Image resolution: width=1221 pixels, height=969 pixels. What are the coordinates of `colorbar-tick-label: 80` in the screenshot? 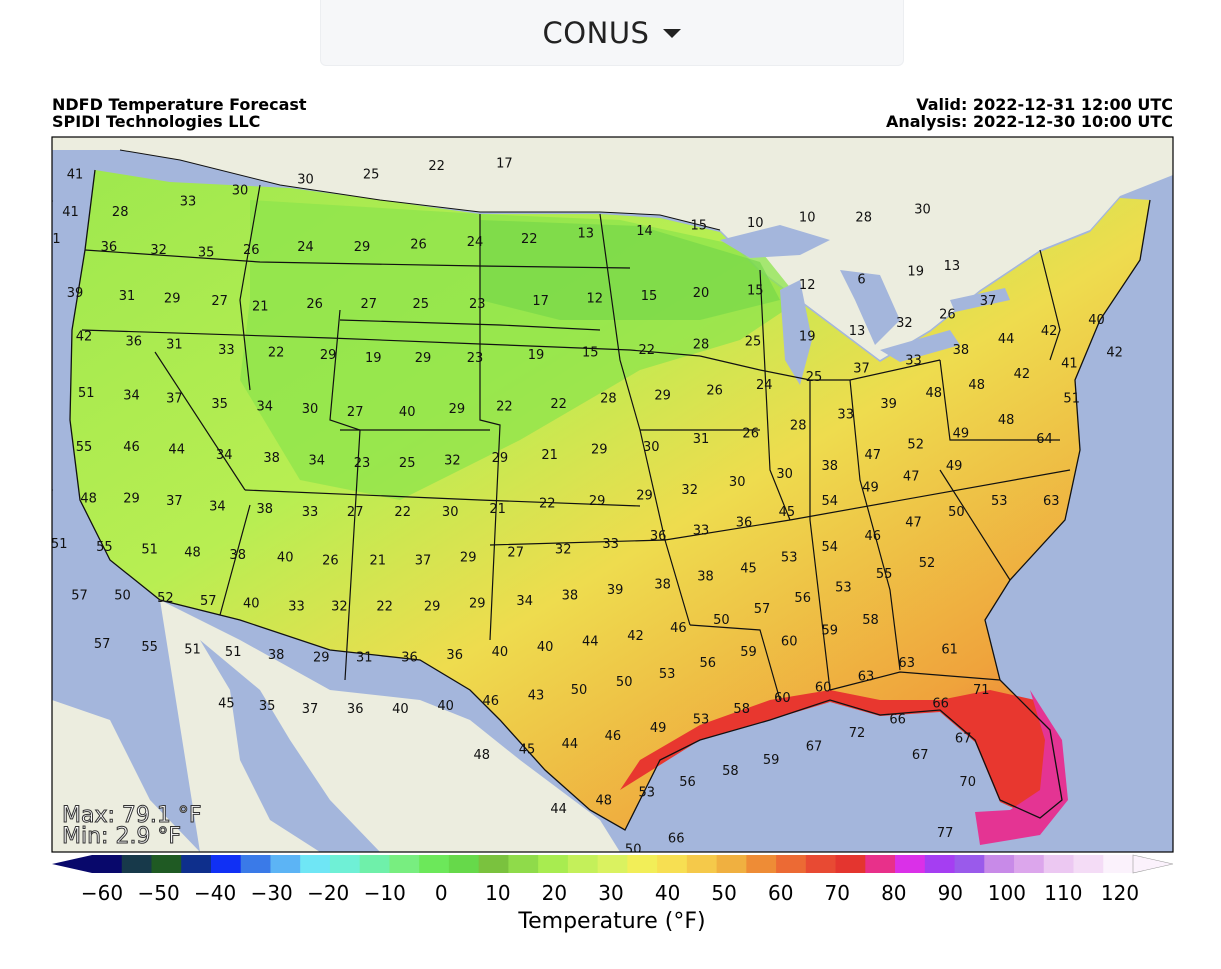 It's located at (893, 893).